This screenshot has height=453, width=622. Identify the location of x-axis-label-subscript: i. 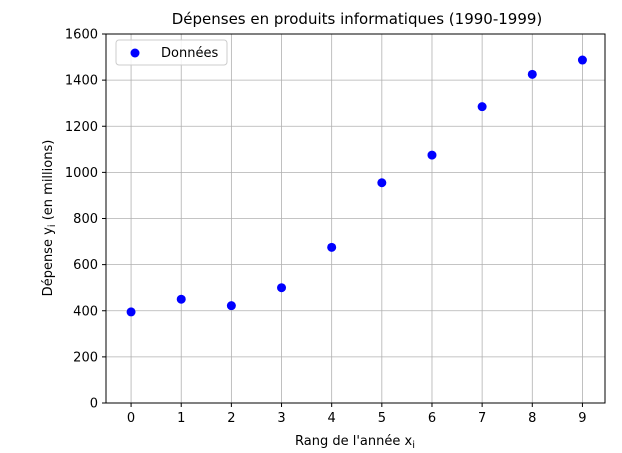
(413, 445).